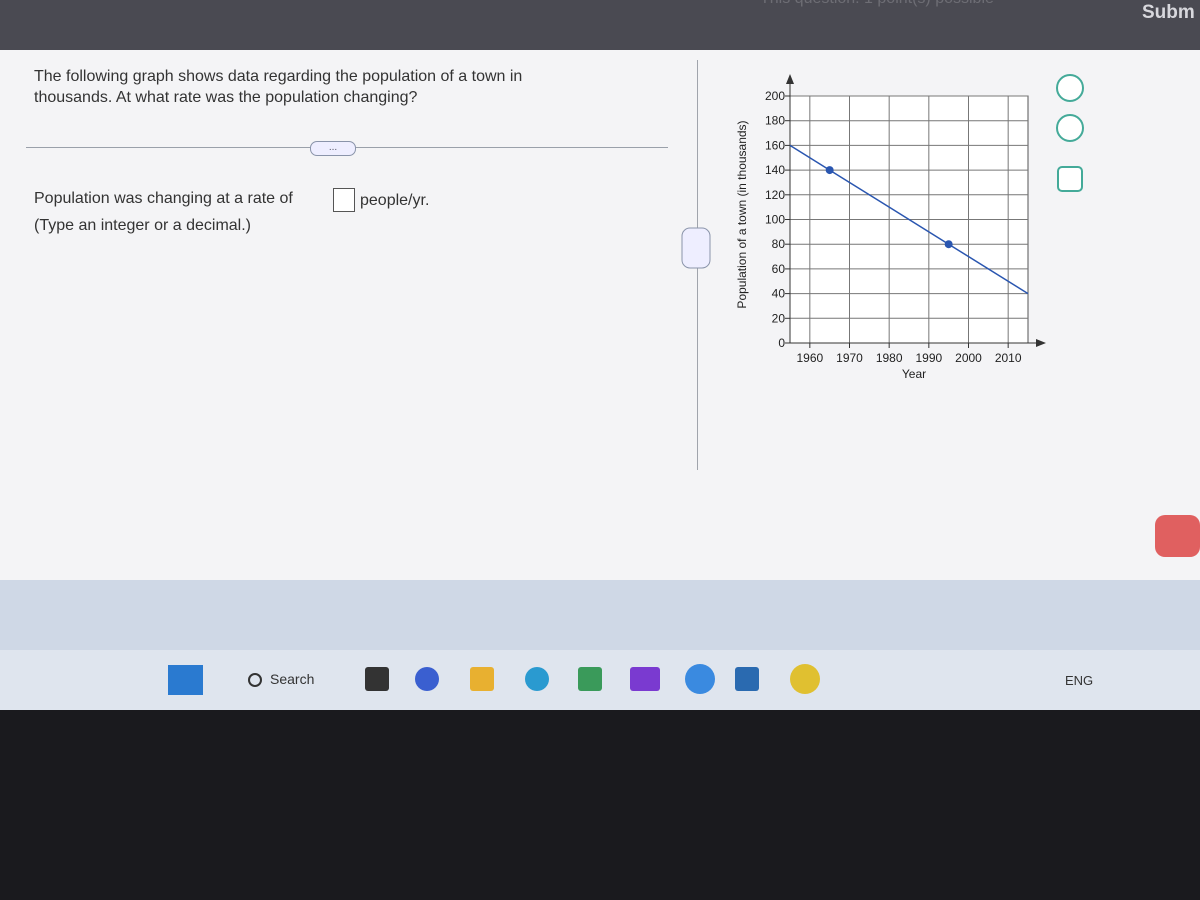 The width and height of the screenshot is (1200, 900). Describe the element at coordinates (889, 358) in the screenshot. I see `x-tick-label: 1980` at that location.